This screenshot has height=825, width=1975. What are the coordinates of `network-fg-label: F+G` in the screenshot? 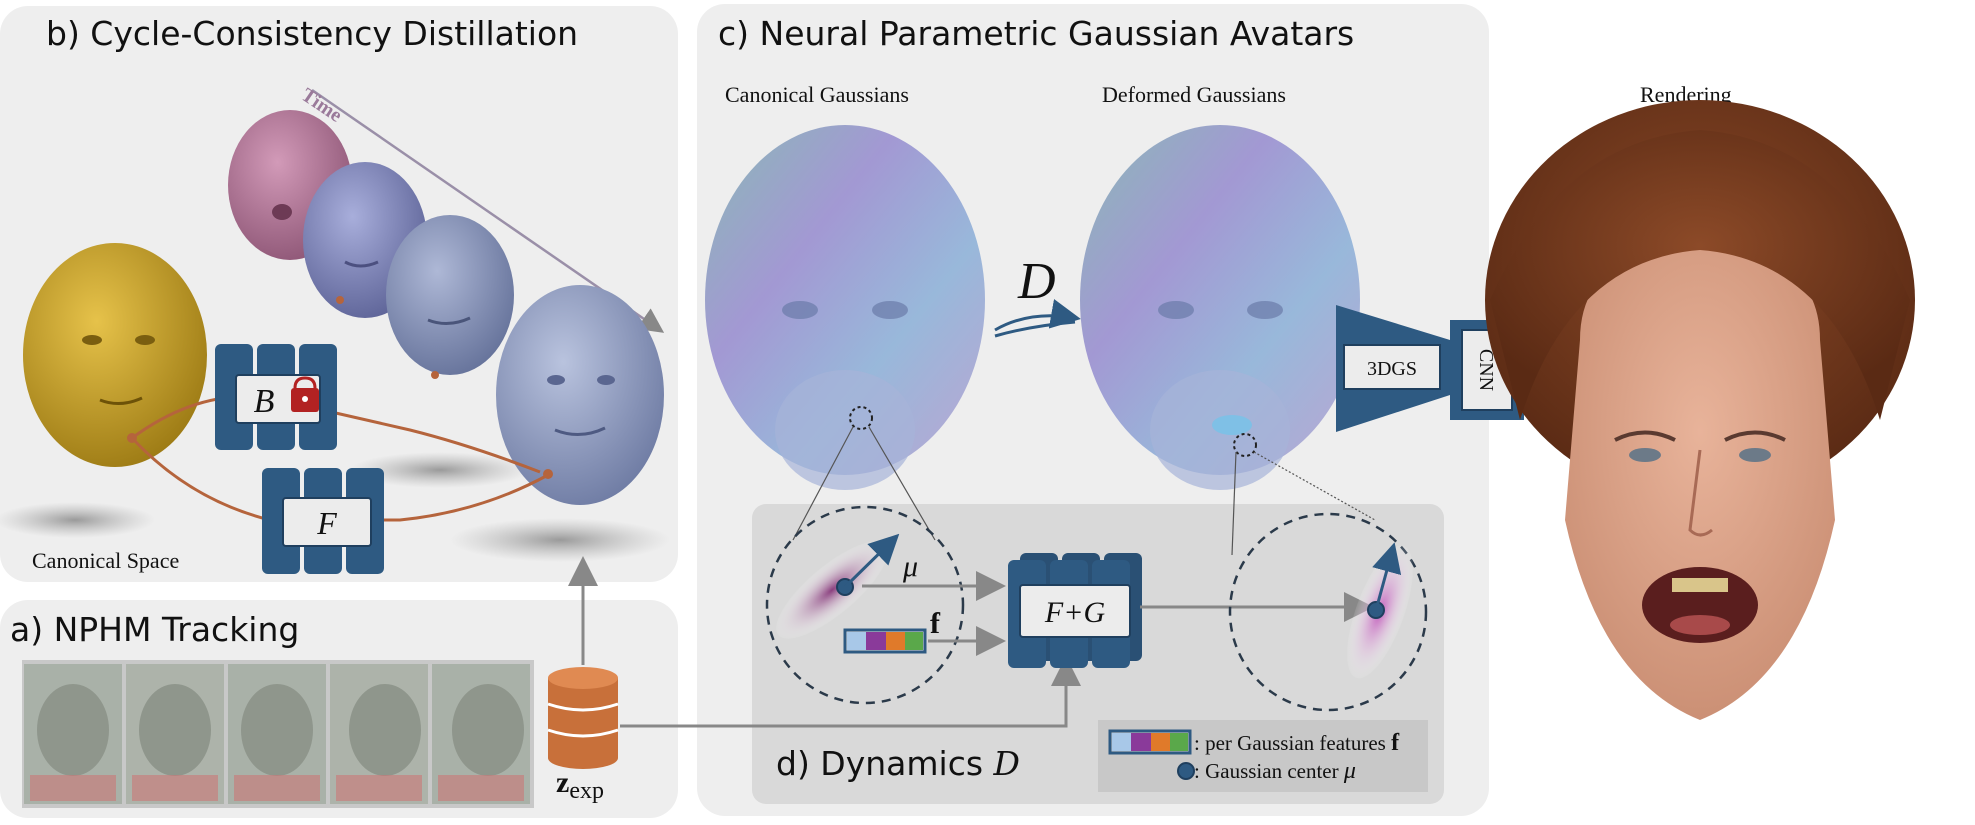 It's located at (1075, 612).